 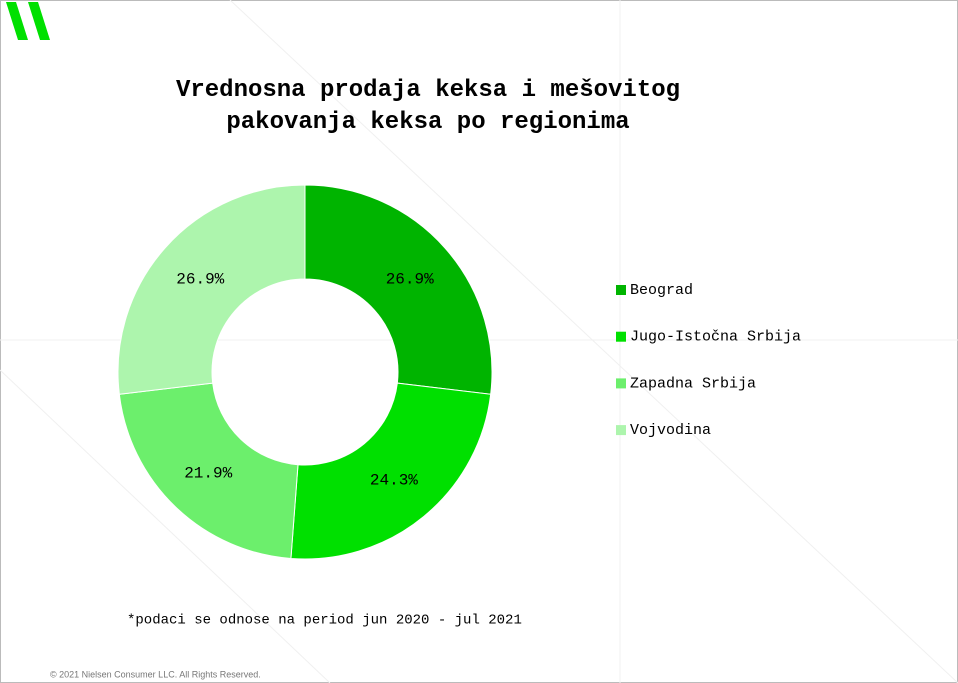 I want to click on legend-label: Beograd, so click(x=661, y=290).